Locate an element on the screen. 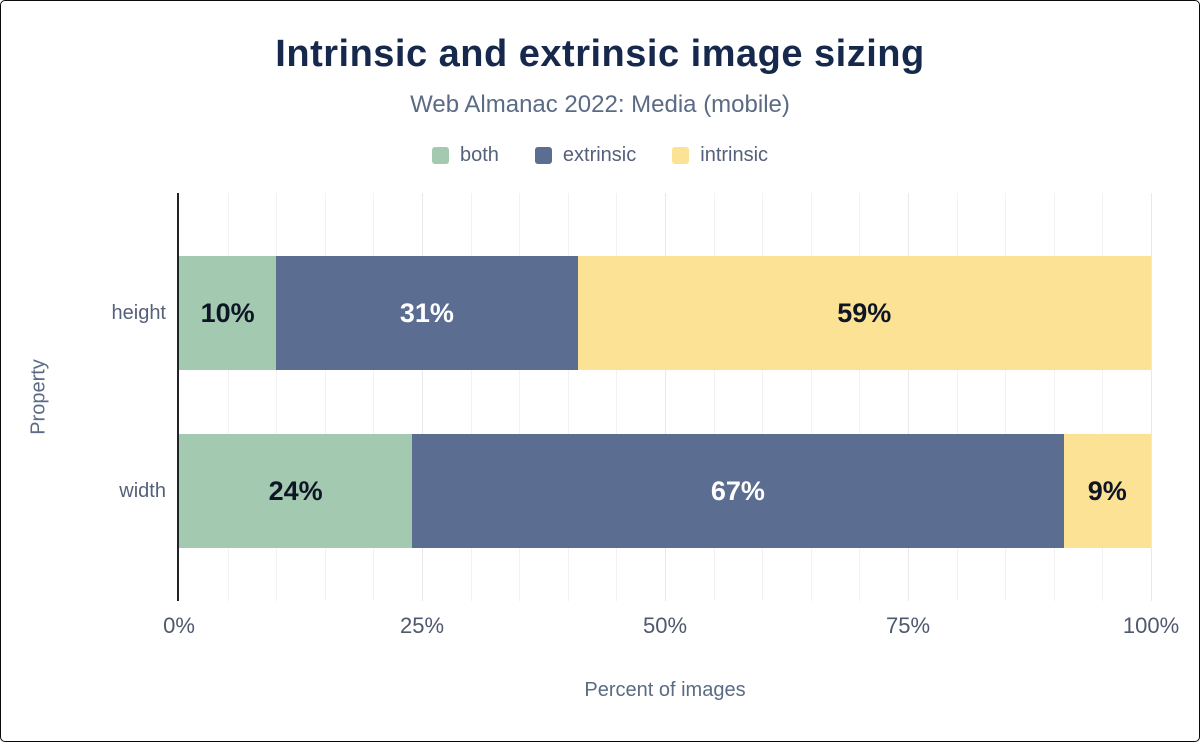 The height and width of the screenshot is (742, 1200). bar-value-label: 24% is located at coordinates (295, 490).